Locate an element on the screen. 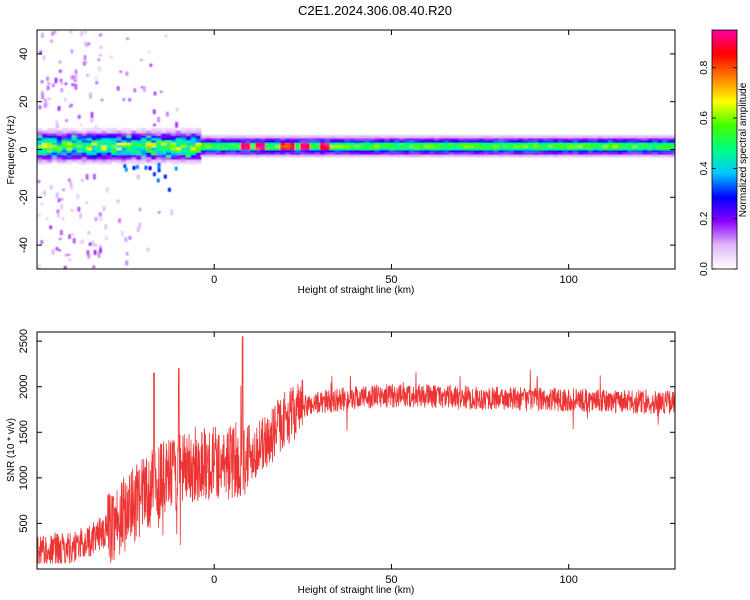 The image size is (750, 600). spectrogram-ylabel: Frequency (Hz) is located at coordinates (11, 150).